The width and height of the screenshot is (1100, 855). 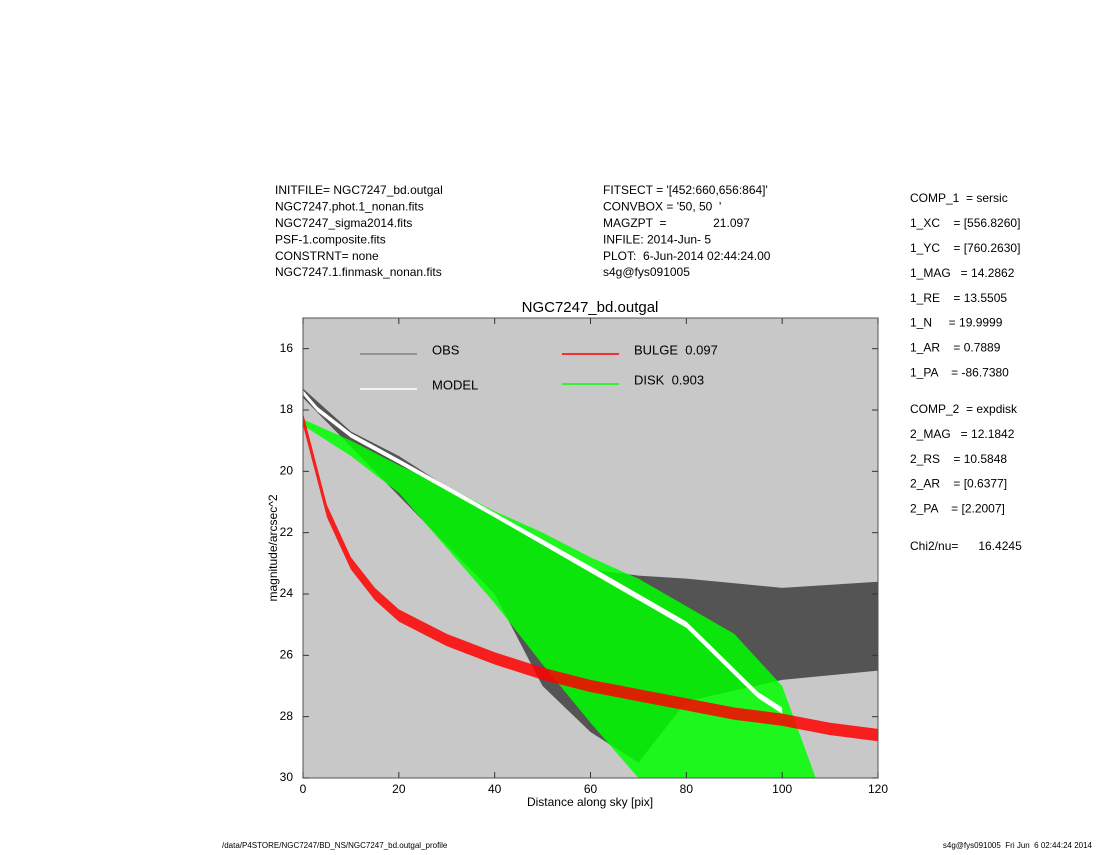 What do you see at coordinates (965, 248) in the screenshot?
I see `param-line: 1_YC = [760.2630]` at bounding box center [965, 248].